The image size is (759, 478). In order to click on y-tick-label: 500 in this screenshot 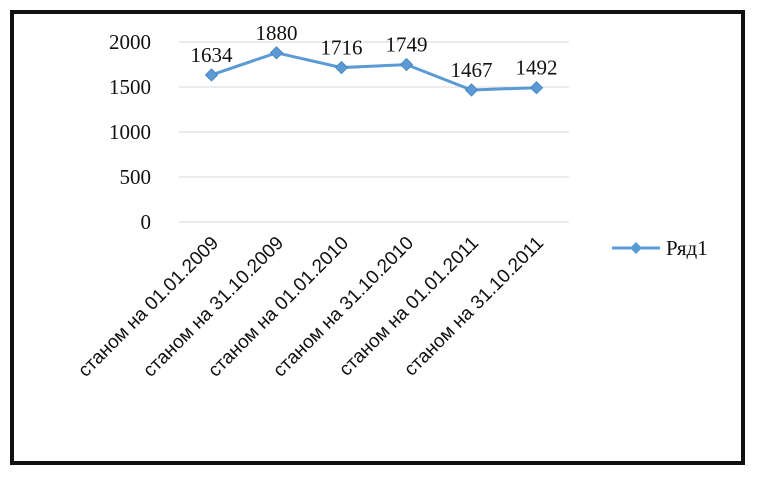, I will do `click(136, 177)`.